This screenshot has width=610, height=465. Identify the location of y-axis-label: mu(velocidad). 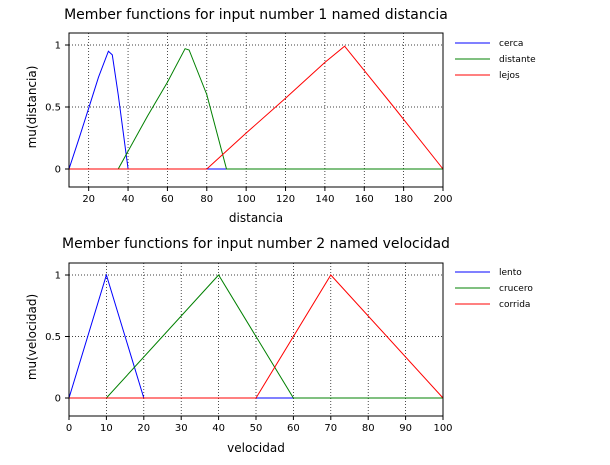
(32, 337).